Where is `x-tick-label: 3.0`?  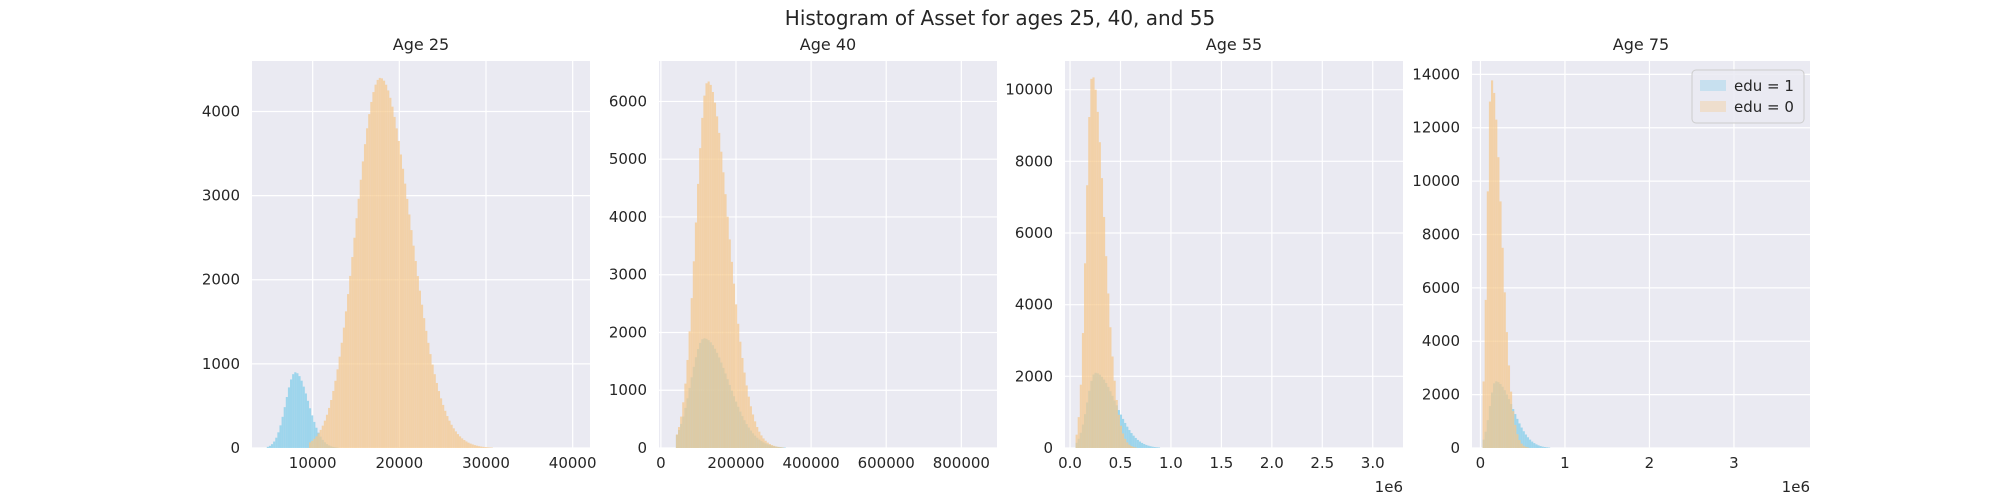
x-tick-label: 3.0 is located at coordinates (1373, 463).